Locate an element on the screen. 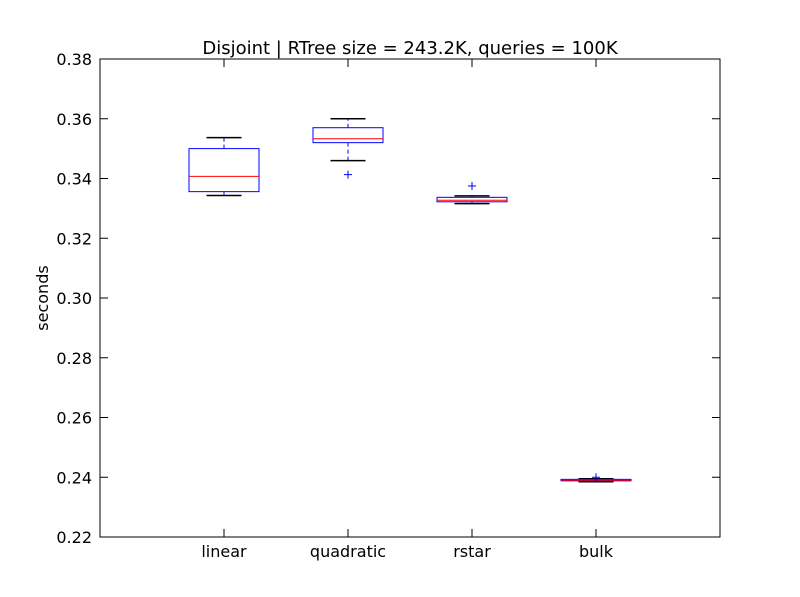 This screenshot has width=800, height=597. y-tick-label: 0.28 is located at coordinates (74, 358).